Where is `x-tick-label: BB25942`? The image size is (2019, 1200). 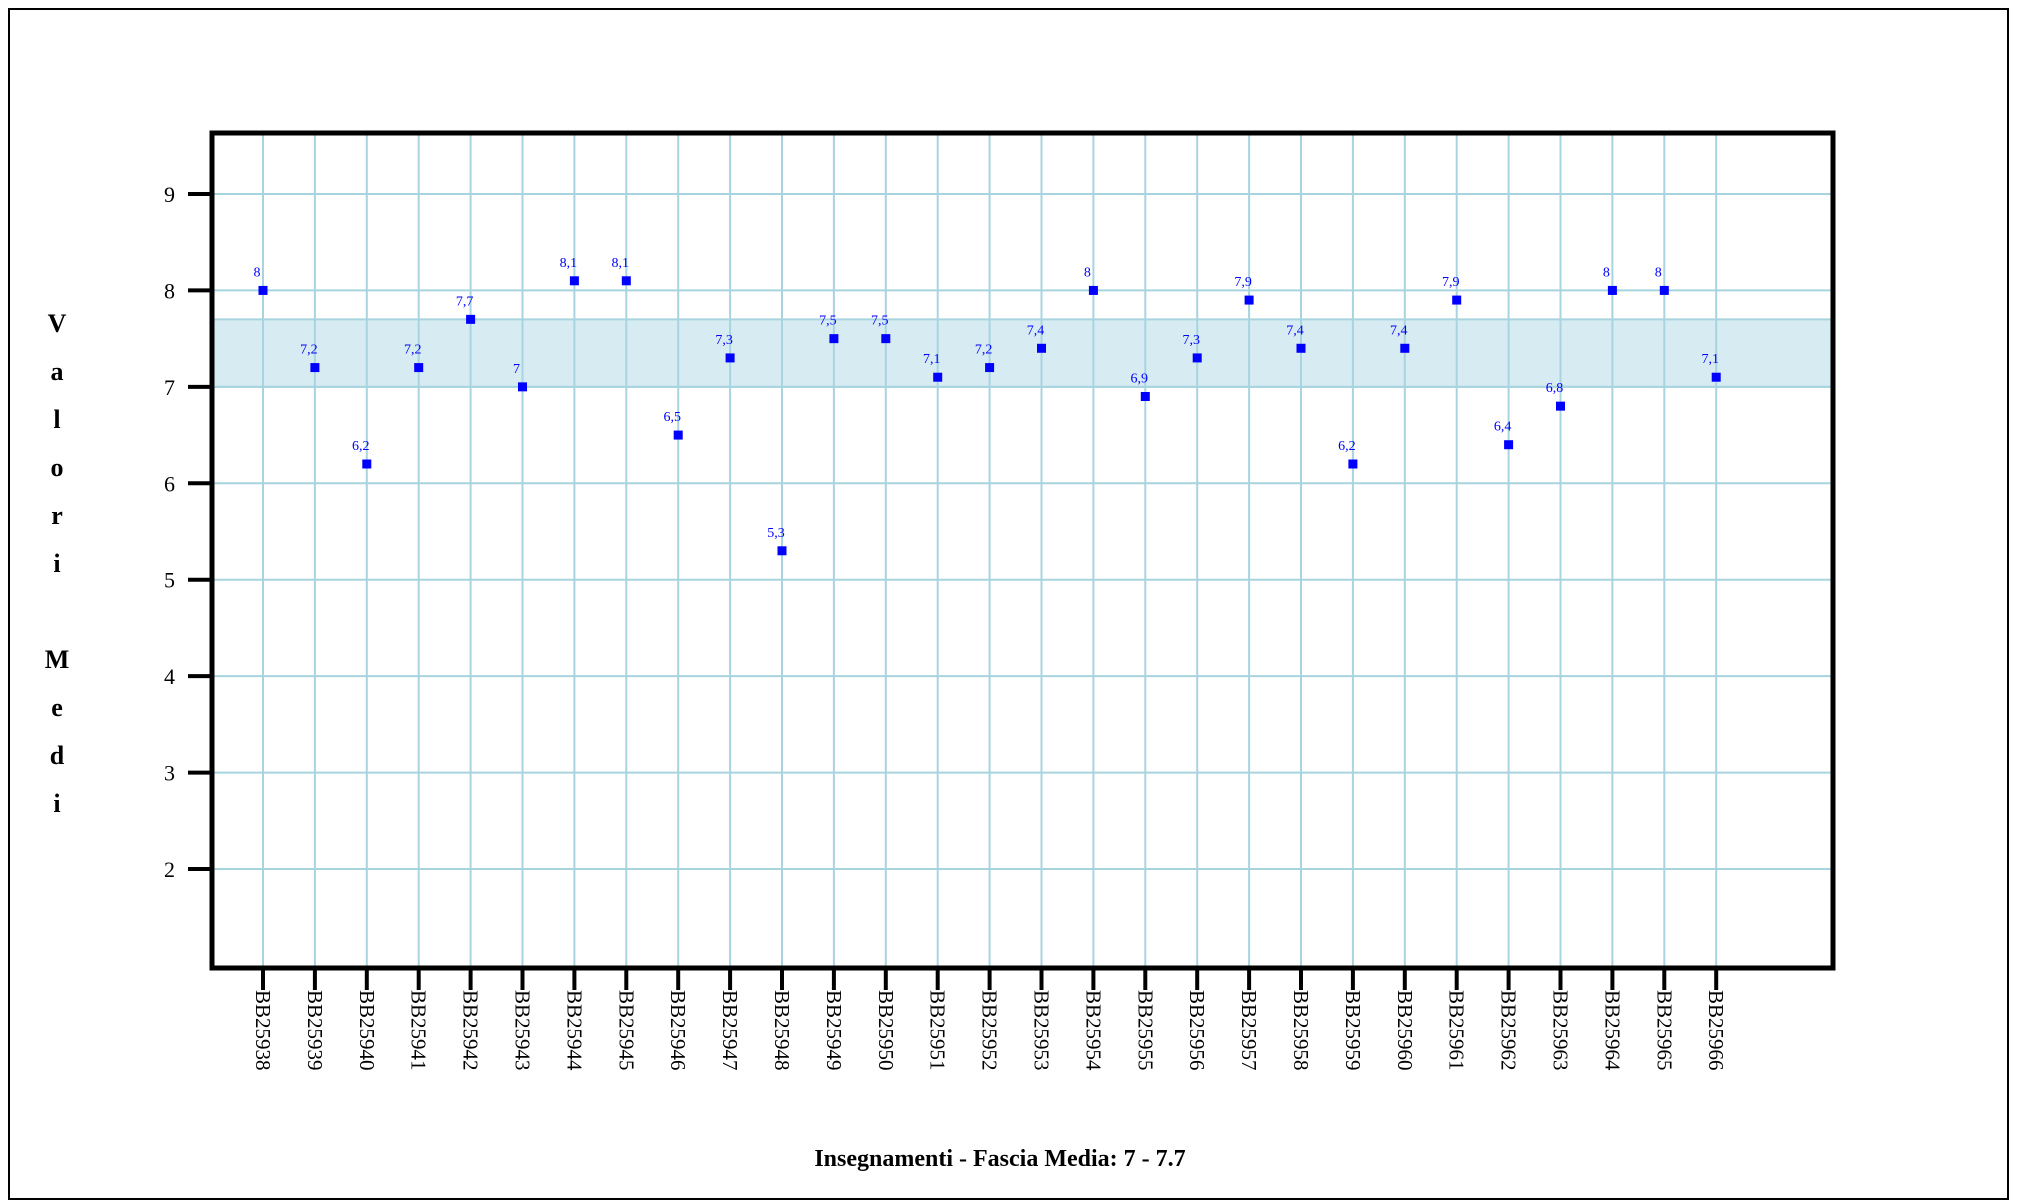
x-tick-label: BB25942 is located at coordinates (471, 1030).